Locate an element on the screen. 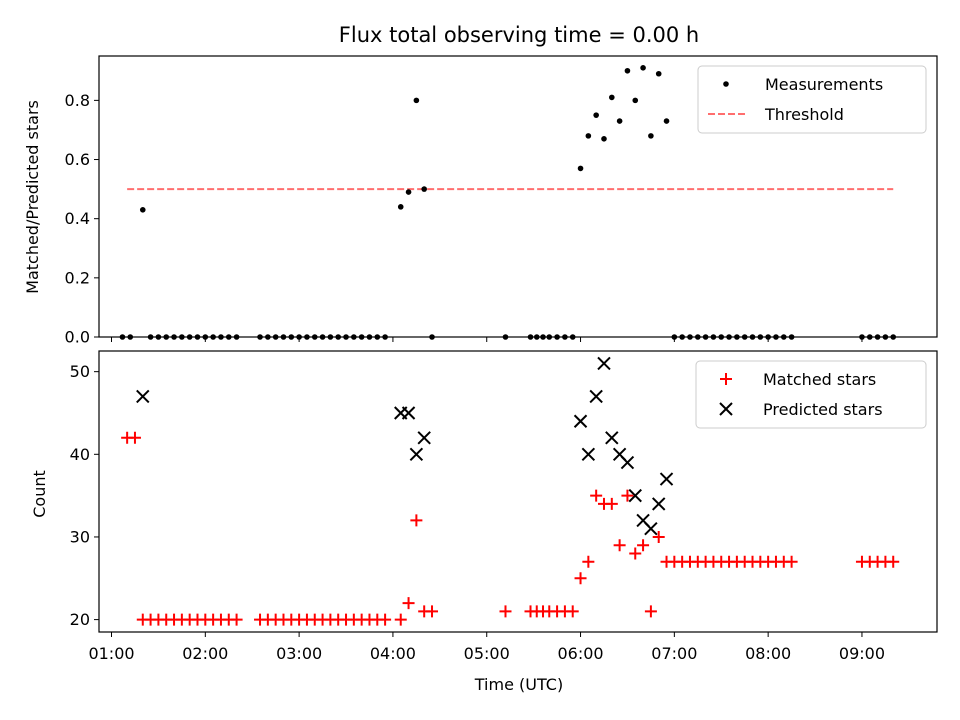 The height and width of the screenshot is (720, 960). y-tick-label: 0.4 is located at coordinates (77, 218).